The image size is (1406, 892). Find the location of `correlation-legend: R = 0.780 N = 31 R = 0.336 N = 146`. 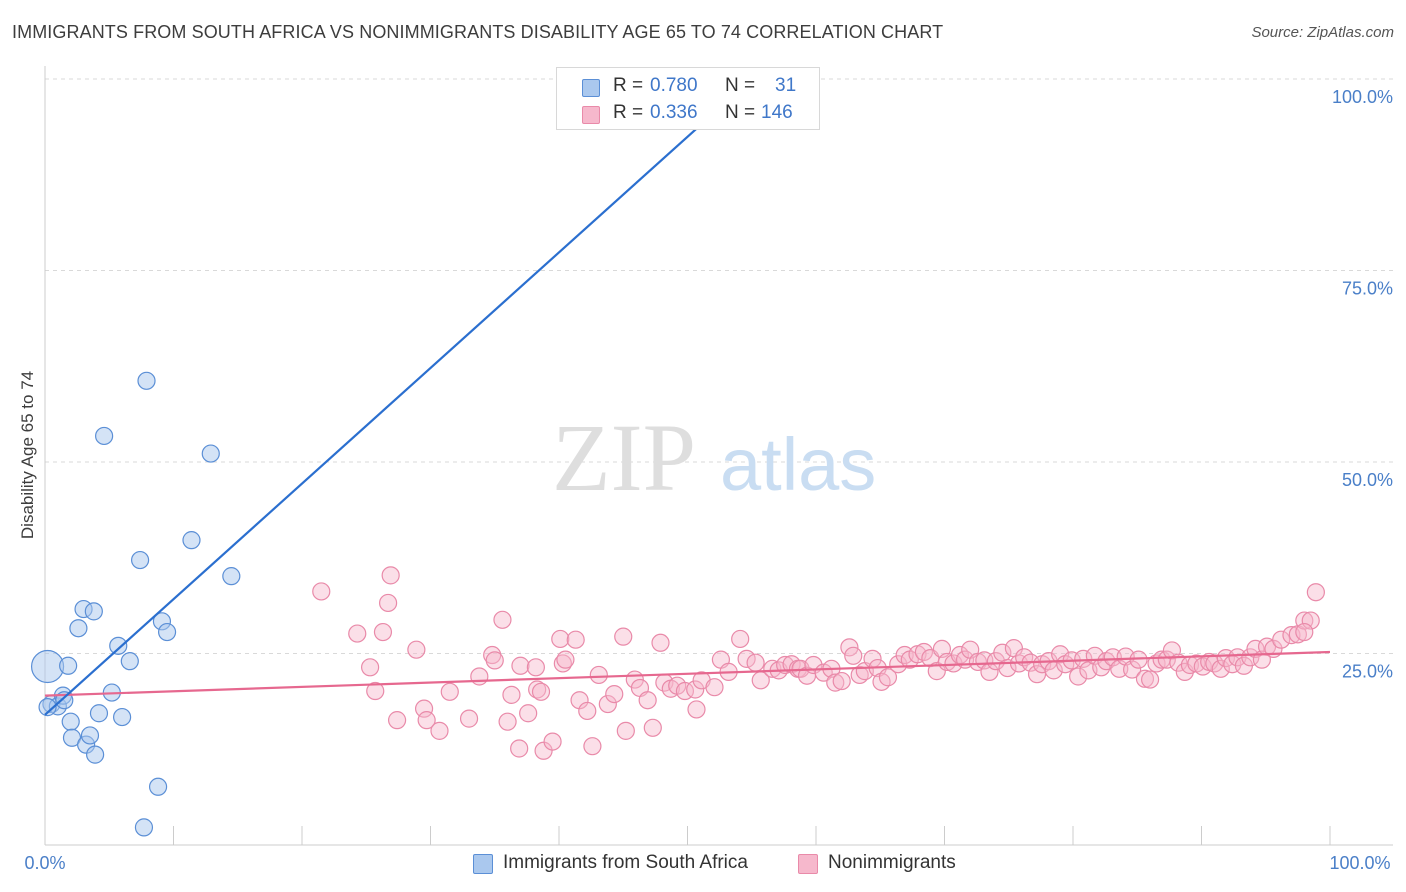

correlation-legend: R = 0.780 N = 31 R = 0.336 N = 146 is located at coordinates (688, 98).